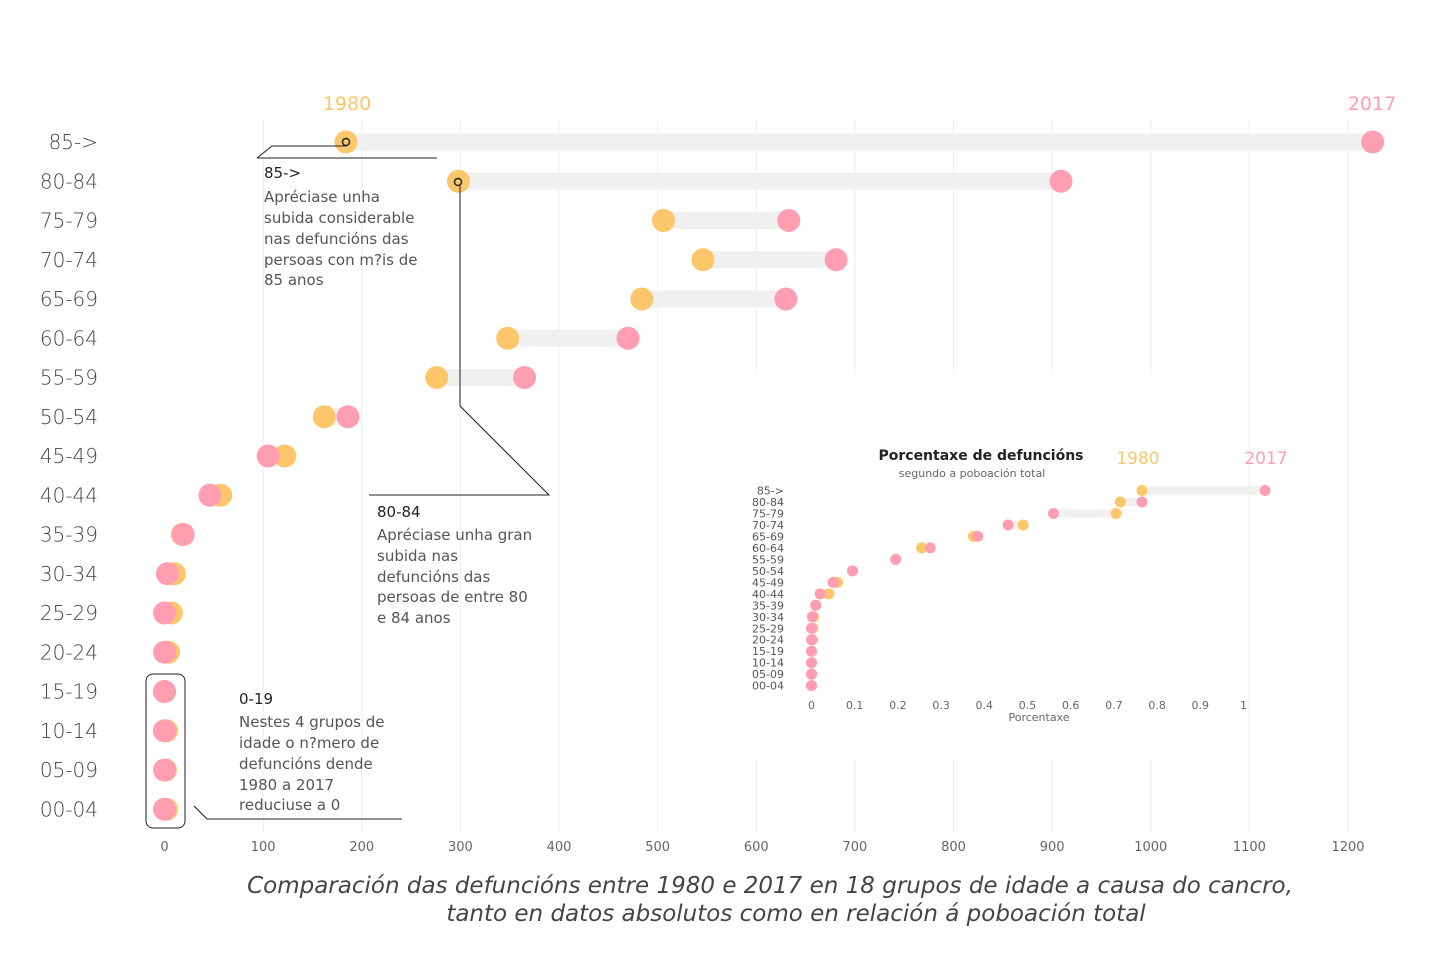 The height and width of the screenshot is (960, 1440). Describe the element at coordinates (768, 686) in the screenshot. I see `inset-y-tick-label: 00-04` at that location.